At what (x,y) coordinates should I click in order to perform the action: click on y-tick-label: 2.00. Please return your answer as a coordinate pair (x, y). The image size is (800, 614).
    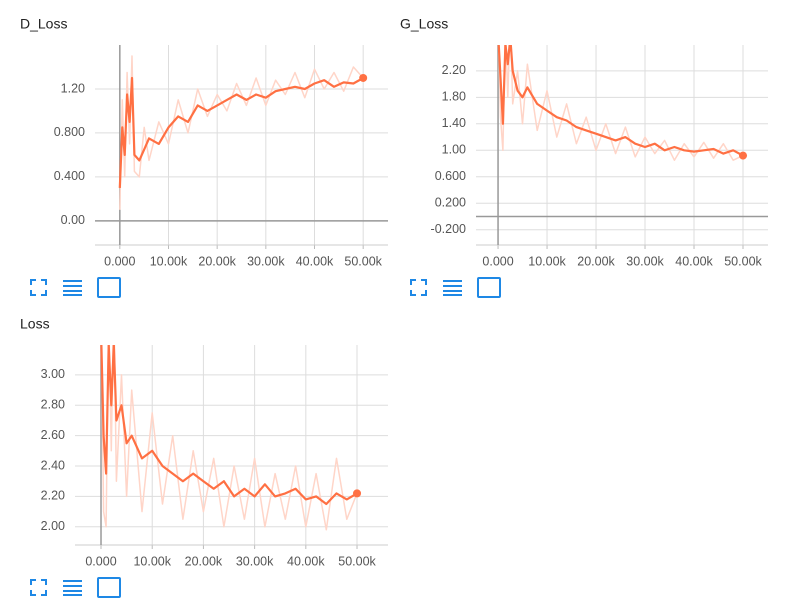
    Looking at the image, I should click on (53, 526).